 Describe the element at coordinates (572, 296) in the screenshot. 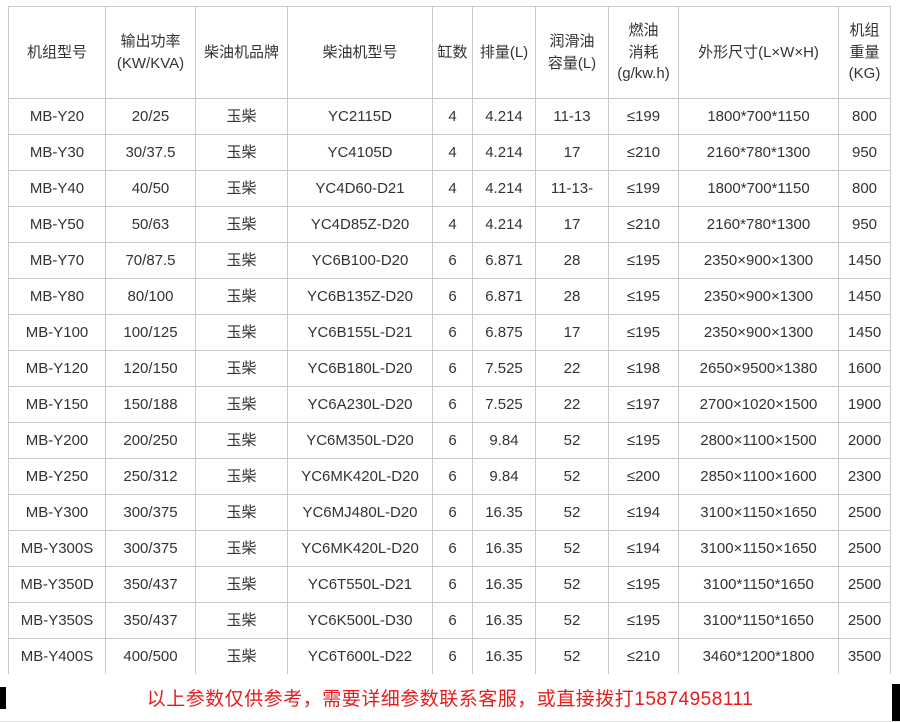

I see `table-cell: 28` at that location.